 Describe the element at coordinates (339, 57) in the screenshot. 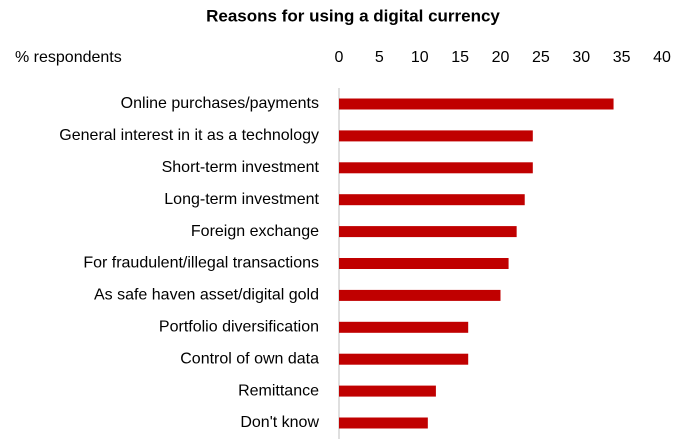

I see `x-tick-label: 0` at that location.